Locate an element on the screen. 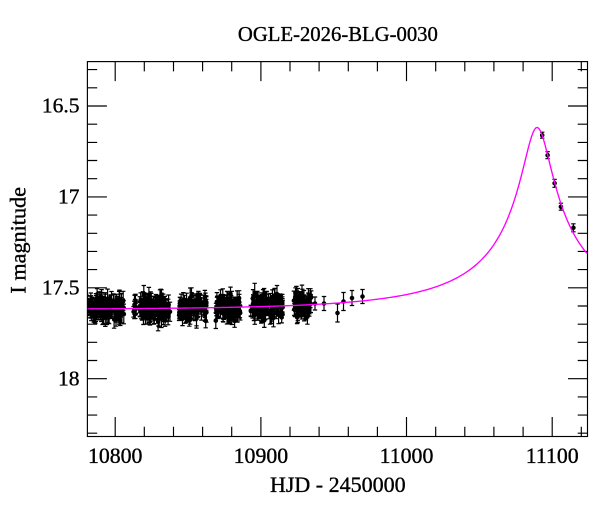  svg-text: 11000 is located at coordinates (407, 456).